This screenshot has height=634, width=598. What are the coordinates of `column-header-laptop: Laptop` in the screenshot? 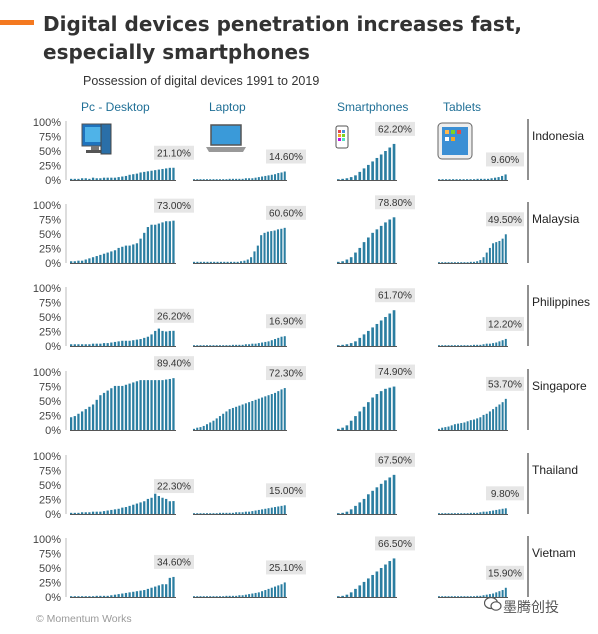 It's located at (227, 107).